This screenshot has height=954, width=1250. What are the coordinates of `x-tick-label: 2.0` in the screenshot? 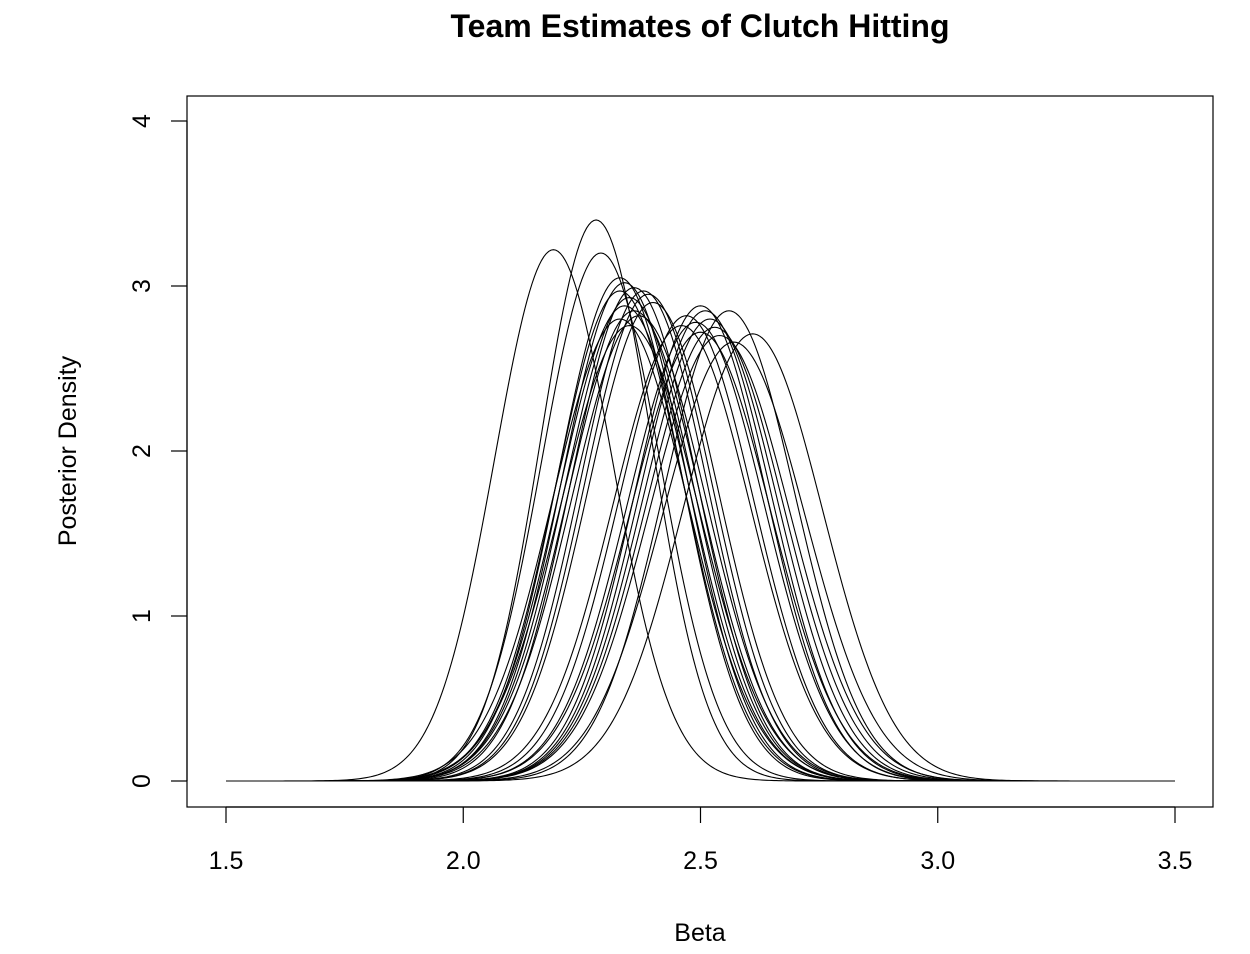 It's located at (463, 861).